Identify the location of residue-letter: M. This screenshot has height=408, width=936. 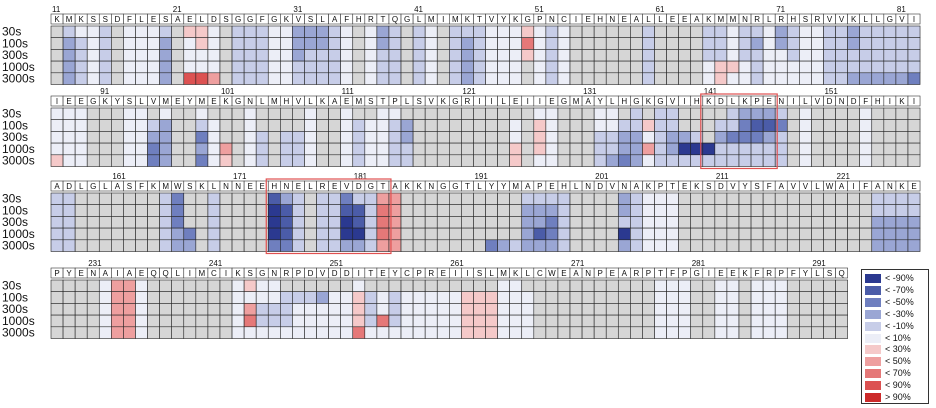
(358, 101).